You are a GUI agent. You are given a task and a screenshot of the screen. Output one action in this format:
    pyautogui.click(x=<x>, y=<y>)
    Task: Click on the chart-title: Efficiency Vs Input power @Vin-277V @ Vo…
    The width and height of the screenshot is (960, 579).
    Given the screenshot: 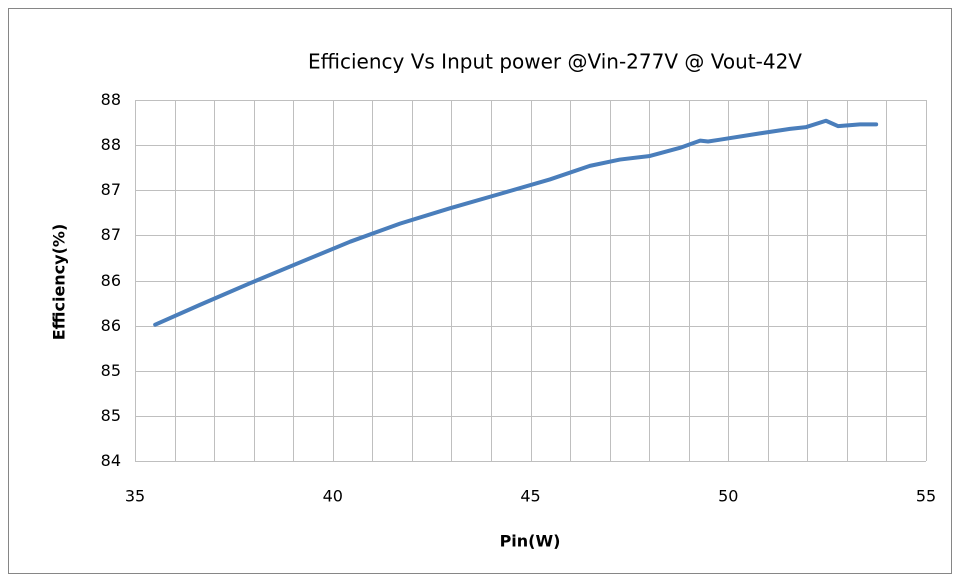 What is the action you would take?
    pyautogui.click(x=555, y=62)
    